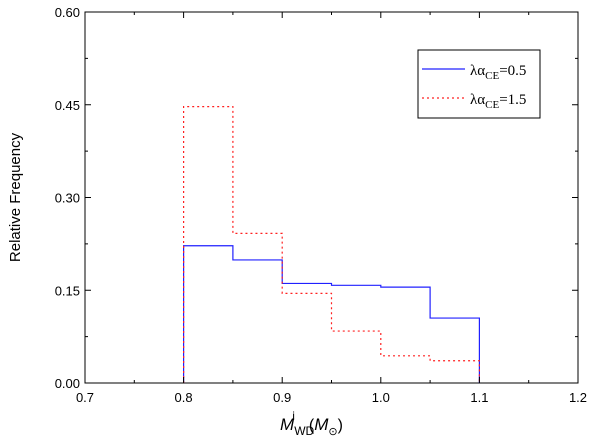 The image size is (600, 442). What do you see at coordinates (67, 290) in the screenshot?
I see `y-tick-label: 0.15` at bounding box center [67, 290].